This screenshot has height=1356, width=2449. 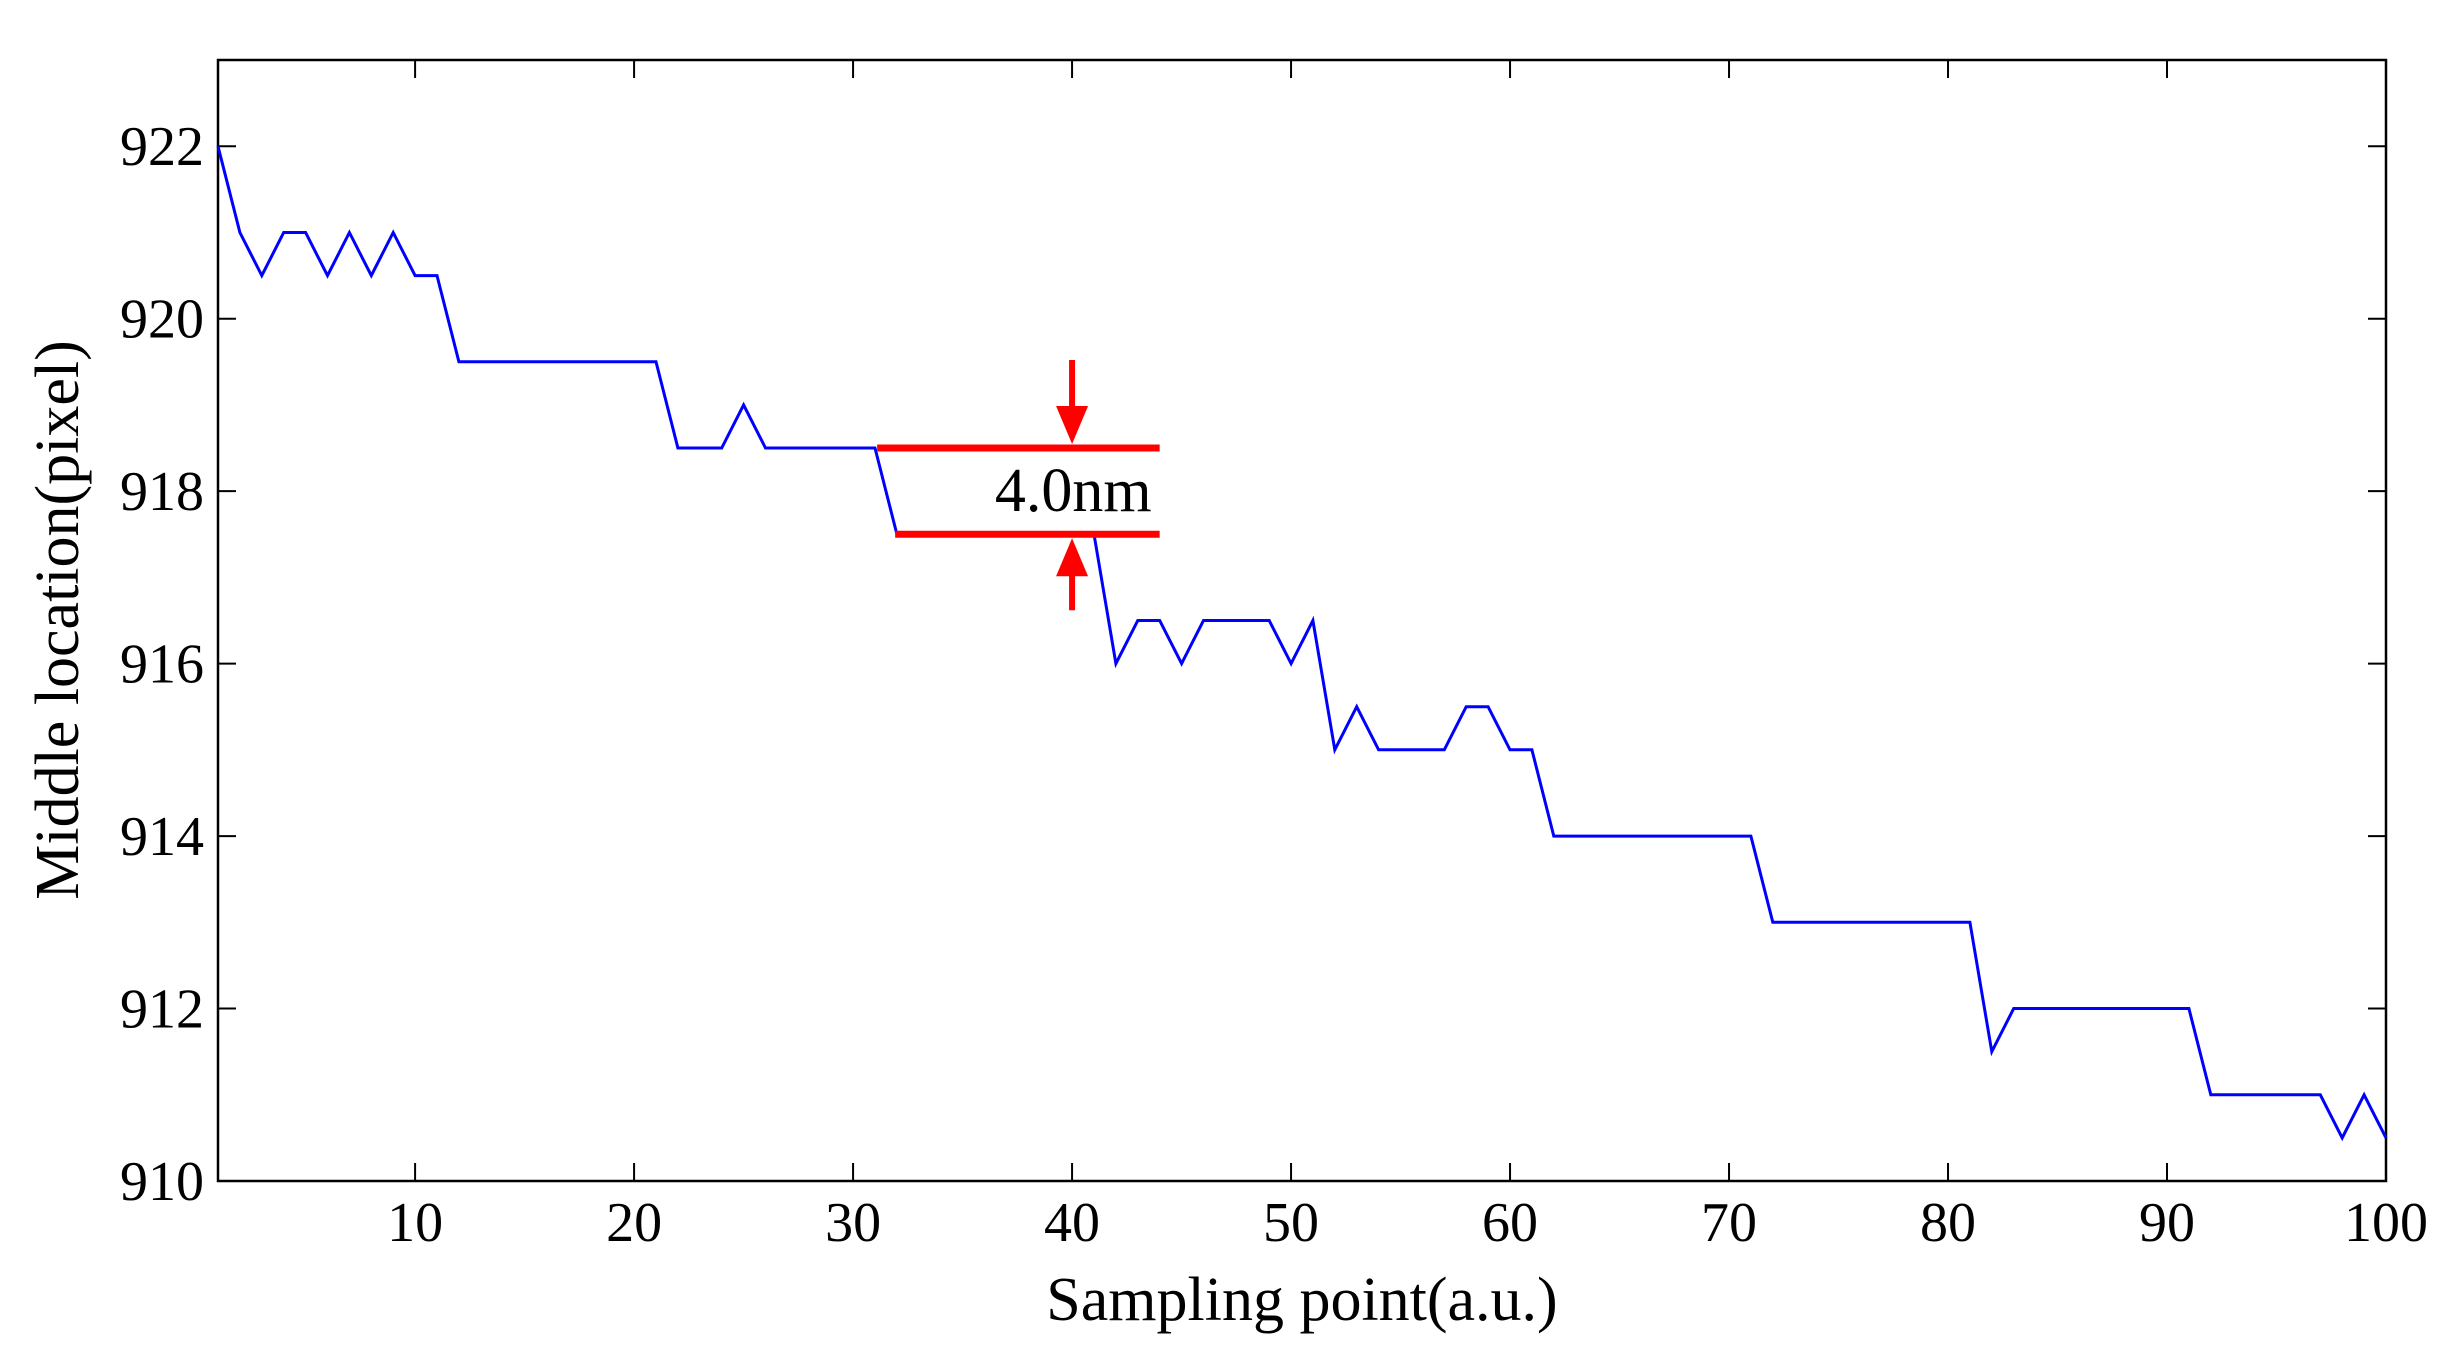 What do you see at coordinates (1072, 425) in the screenshot?
I see `annotation-down-arrow-head` at bounding box center [1072, 425].